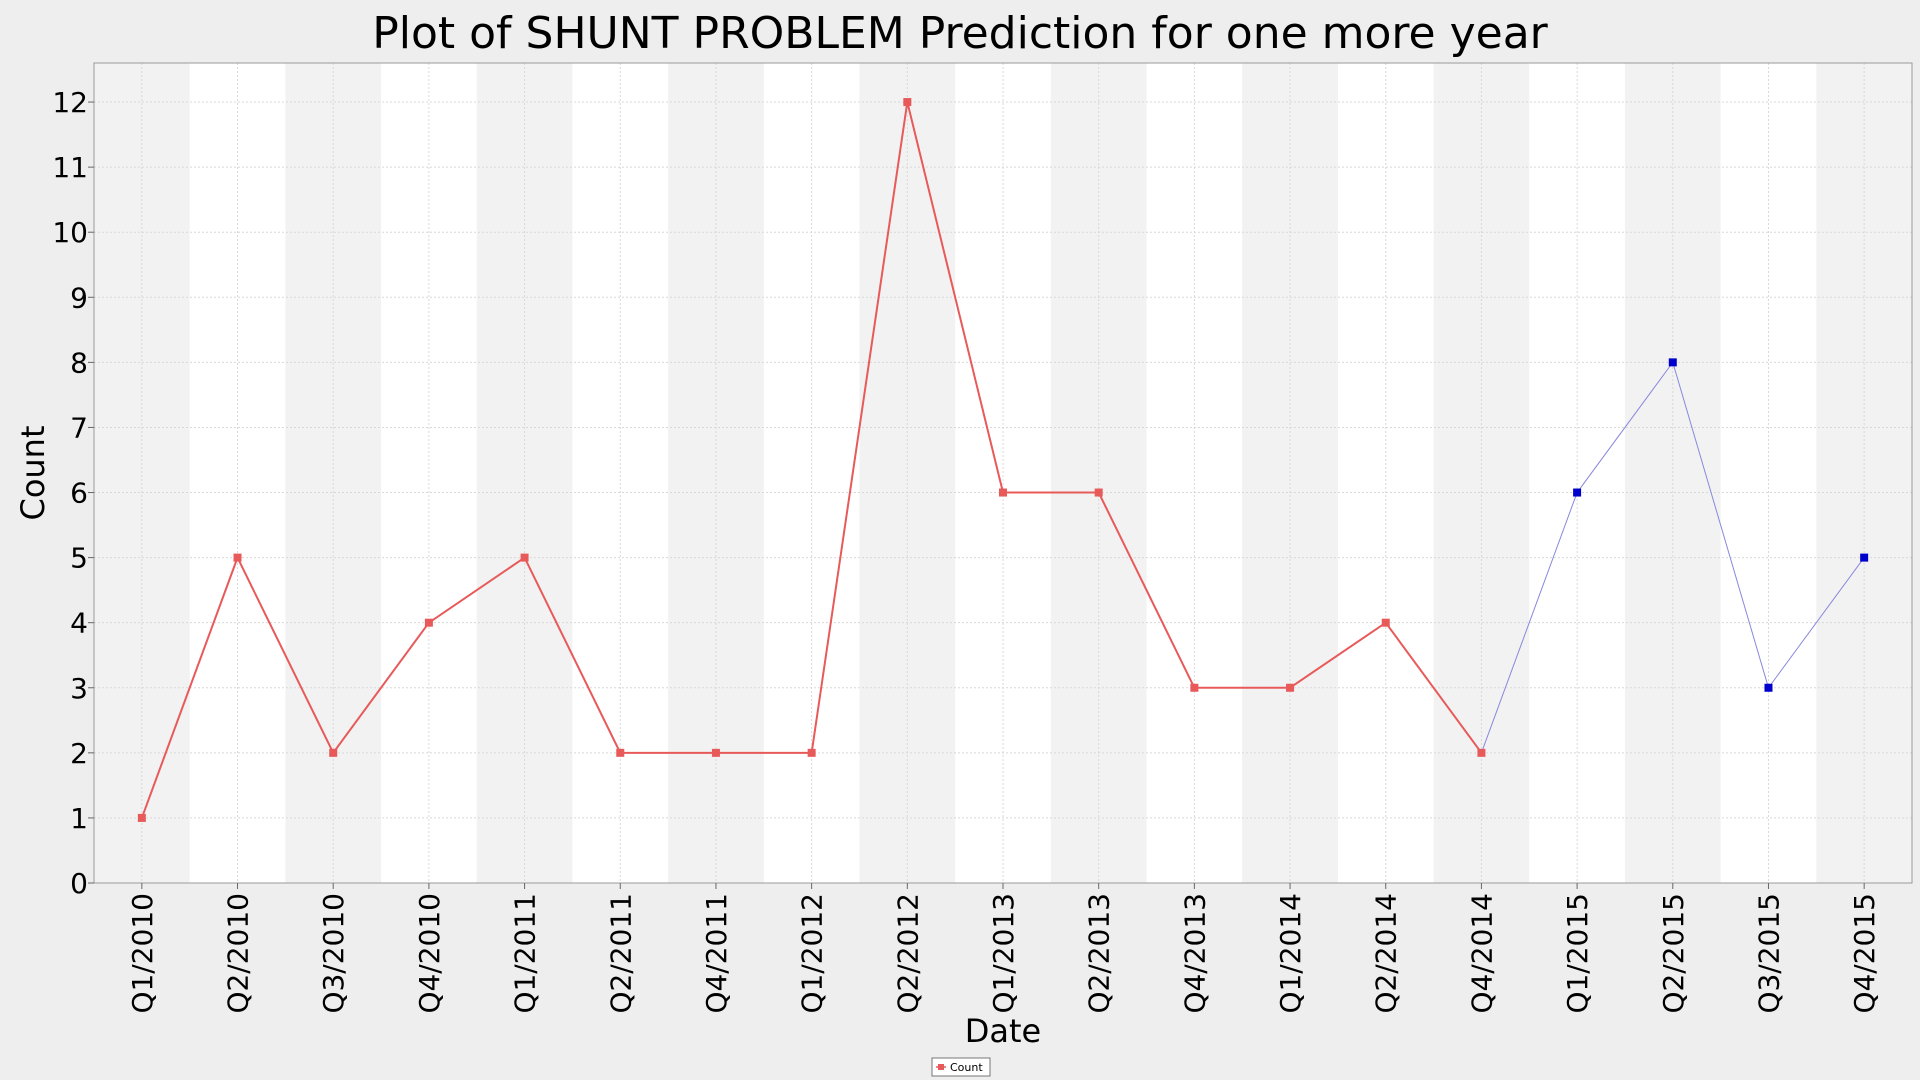  I want to click on x-tick-label: Q4/2010, so click(429, 953).